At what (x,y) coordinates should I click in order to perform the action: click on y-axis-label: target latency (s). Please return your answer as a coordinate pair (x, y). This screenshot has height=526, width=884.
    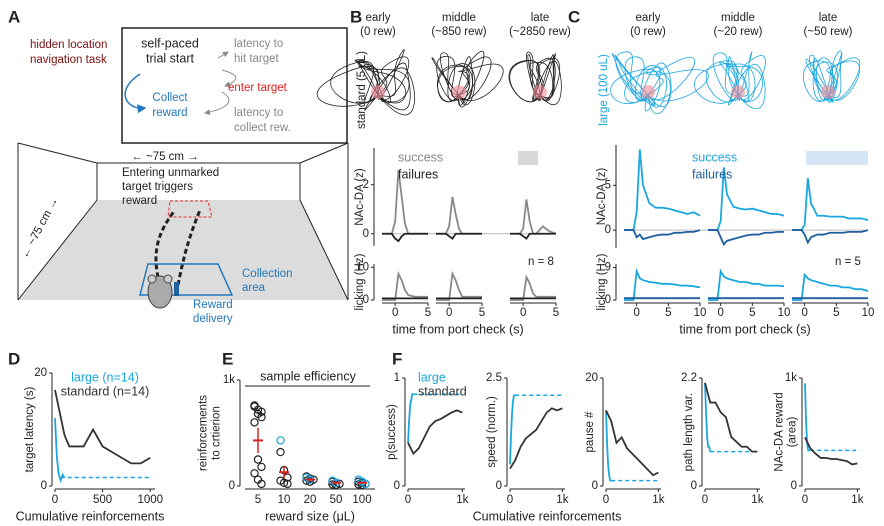
    Looking at the image, I should click on (30, 430).